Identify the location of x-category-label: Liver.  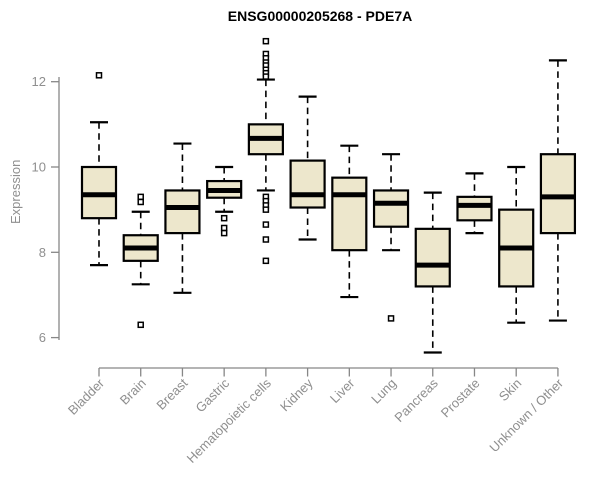
(342, 390).